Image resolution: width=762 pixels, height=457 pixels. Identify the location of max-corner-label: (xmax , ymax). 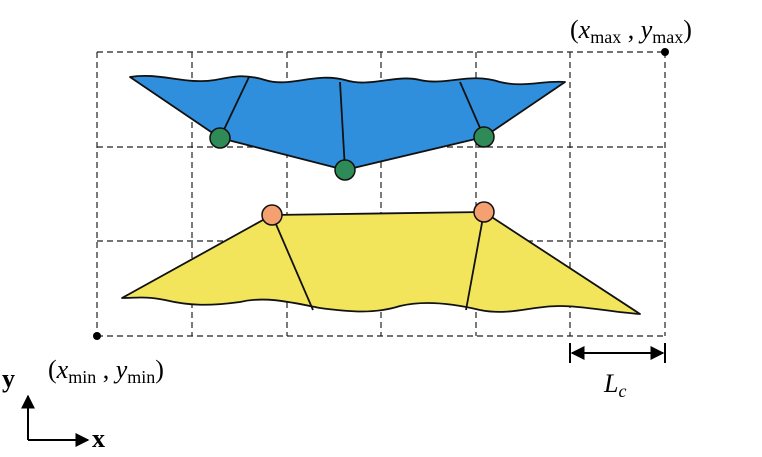
(631, 31).